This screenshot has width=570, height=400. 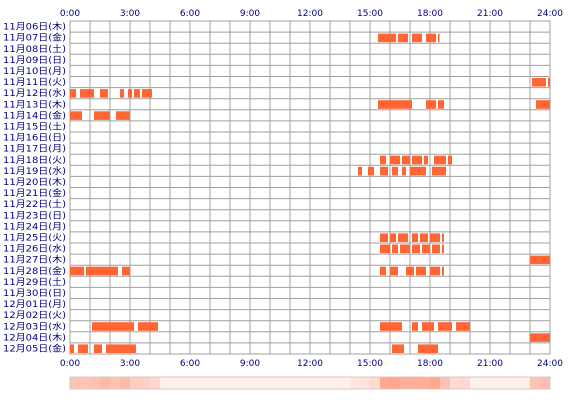 I want to click on hour-label-top: 12:00, so click(x=310, y=14).